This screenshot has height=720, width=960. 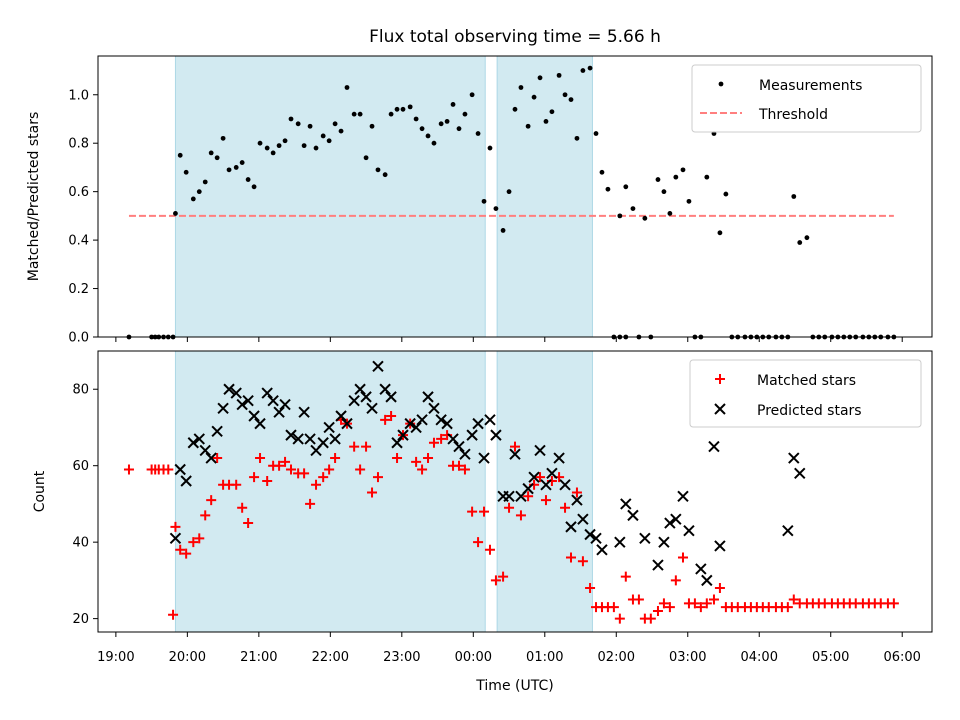 What do you see at coordinates (78, 144) in the screenshot?
I see `top-y-tick-label-4: 0.8` at bounding box center [78, 144].